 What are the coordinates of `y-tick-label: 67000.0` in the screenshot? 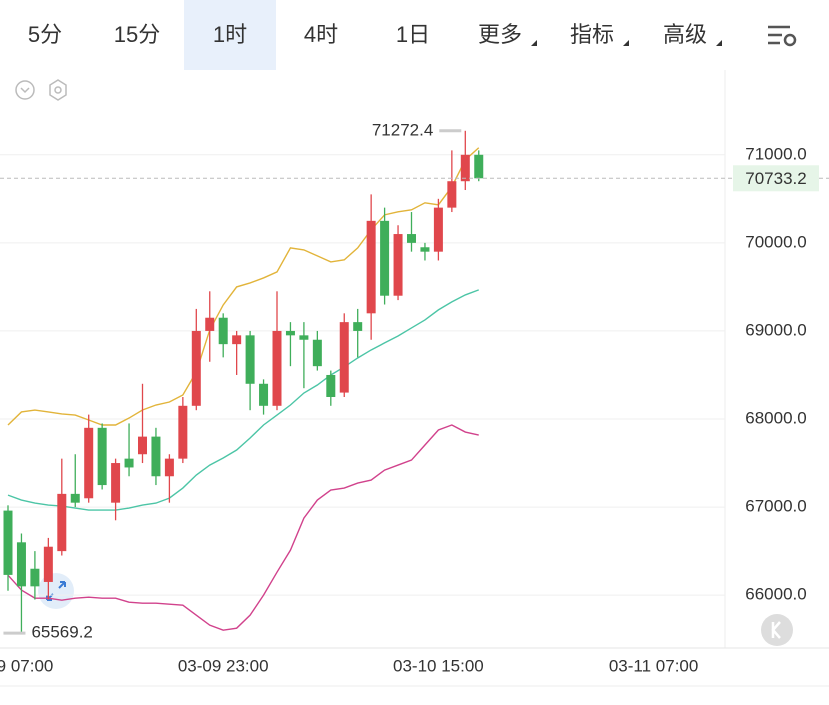 It's located at (775, 506).